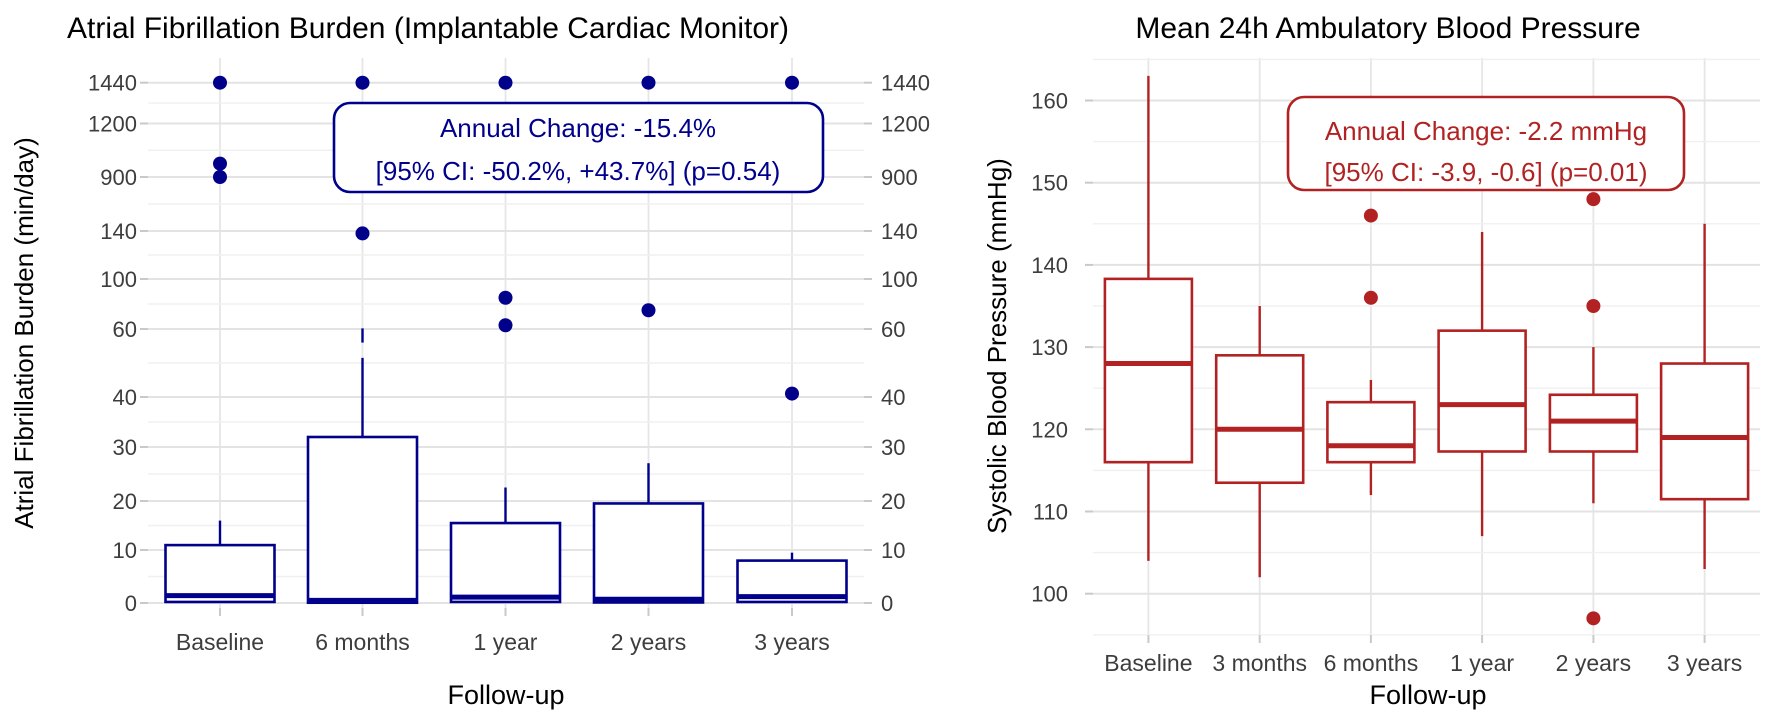 This screenshot has width=1770, height=718. Describe the element at coordinates (1049, 429) in the screenshot. I see `y-tick-label: 120` at that location.